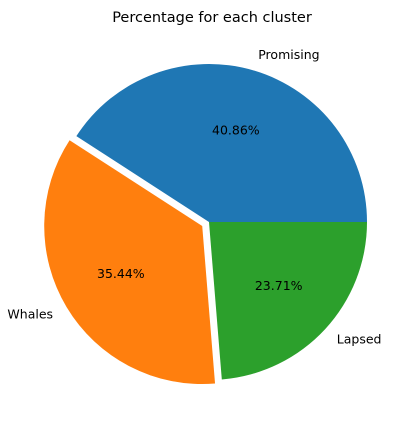  What do you see at coordinates (288, 301) in the screenshot?
I see `pie-slice-lapsed` at bounding box center [288, 301].